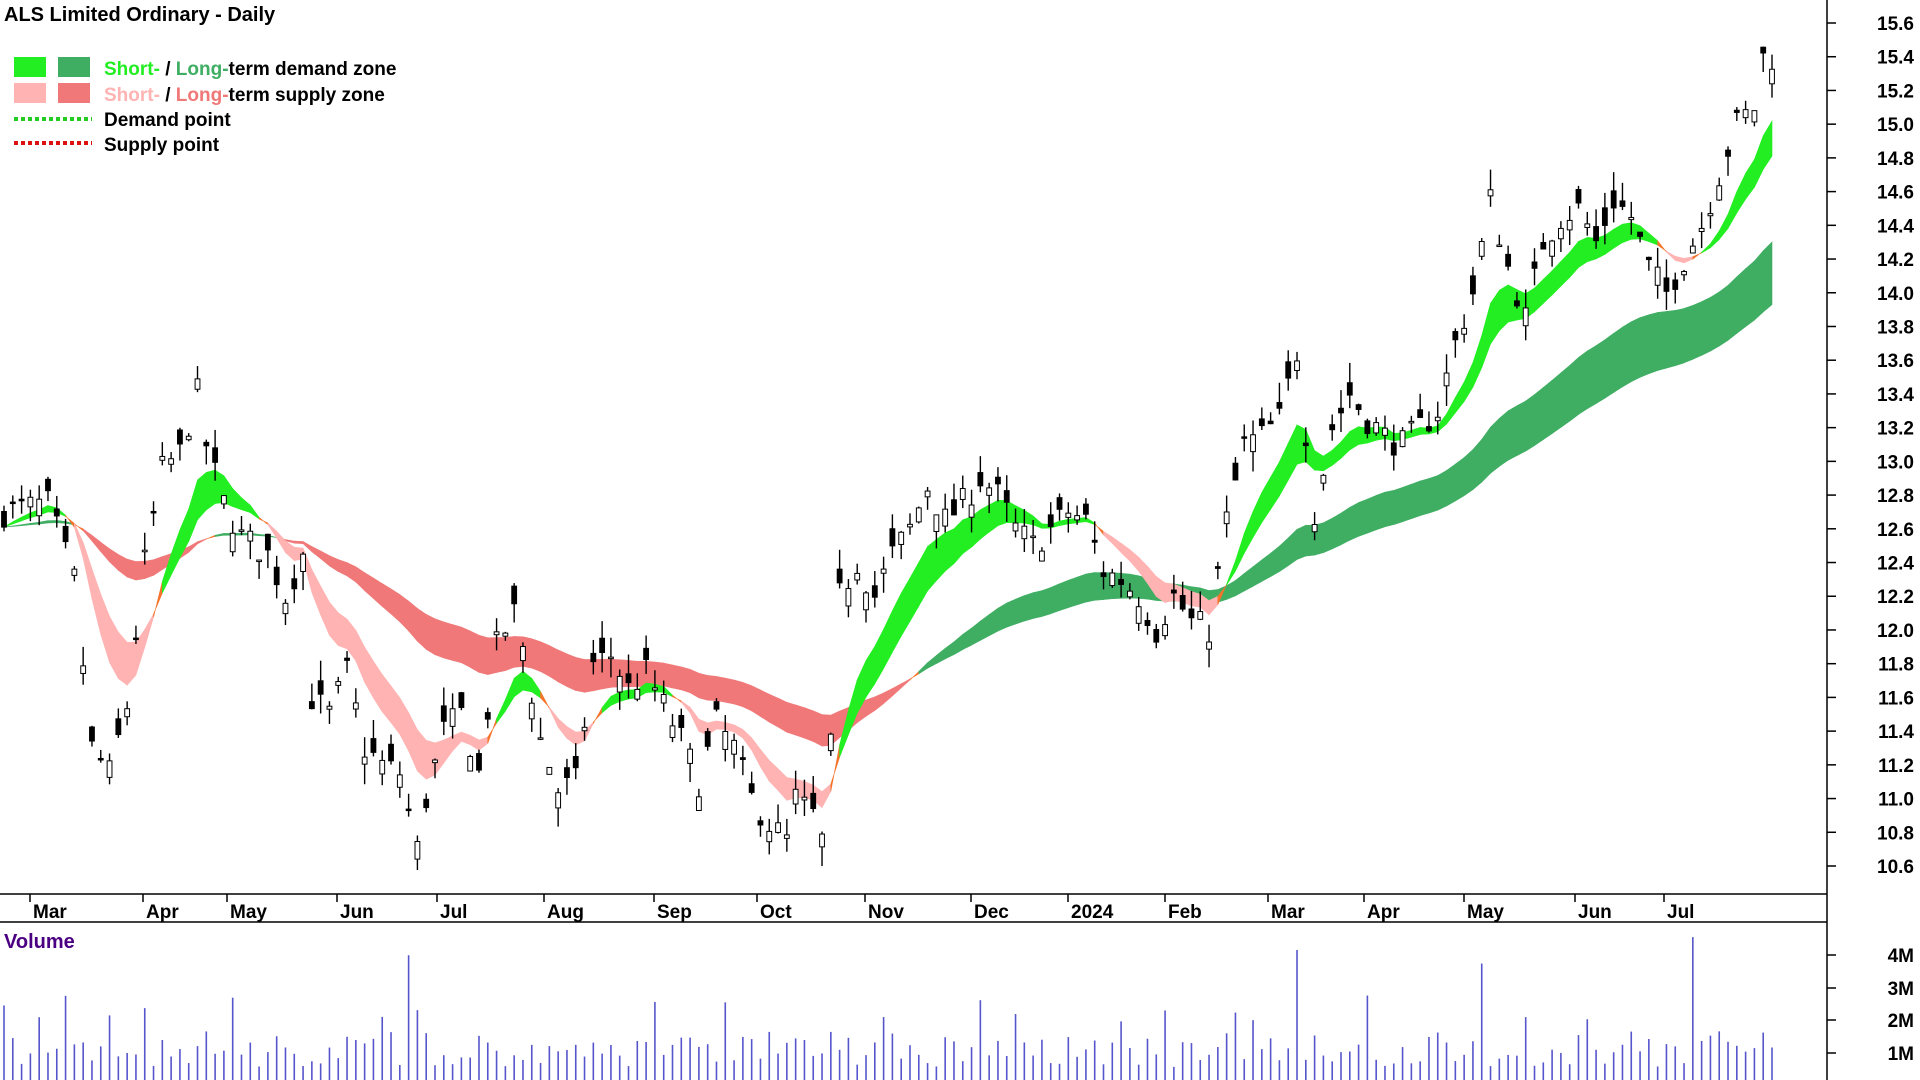 Image resolution: width=1920 pixels, height=1080 pixels. What do you see at coordinates (1895, 125) in the screenshot?
I see `price-tick-label: 15.0` at bounding box center [1895, 125].